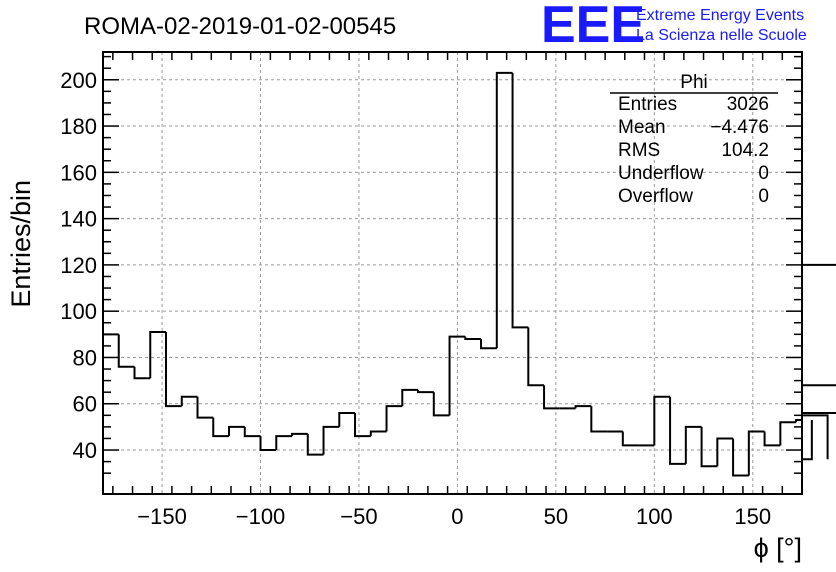 This screenshot has width=836, height=572. Describe the element at coordinates (78, 265) in the screenshot. I see `y-tick-label: 120` at that location.